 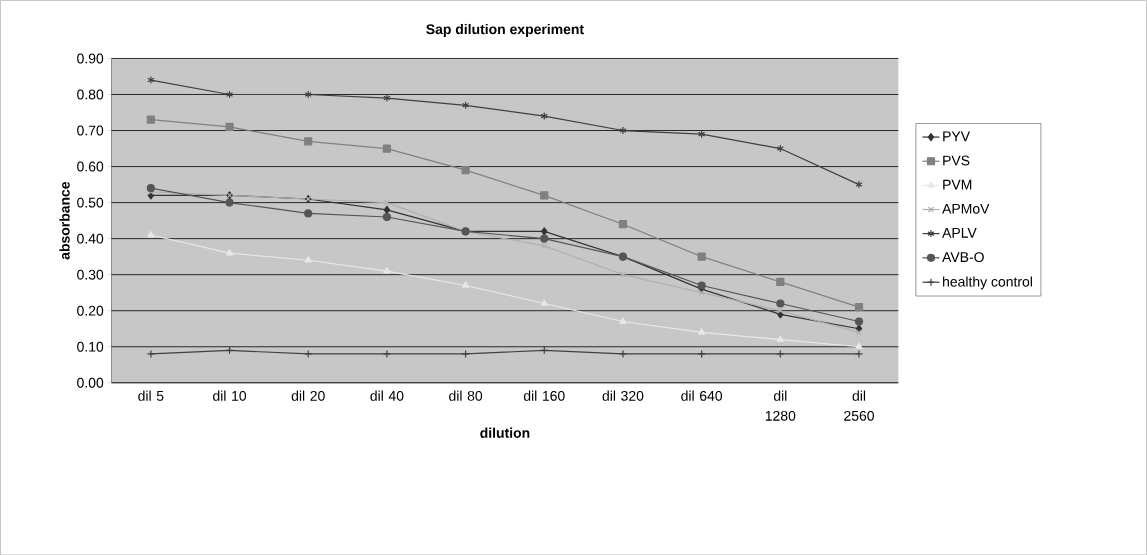 What do you see at coordinates (151, 395) in the screenshot?
I see `x-tick-label: dil 5` at bounding box center [151, 395].